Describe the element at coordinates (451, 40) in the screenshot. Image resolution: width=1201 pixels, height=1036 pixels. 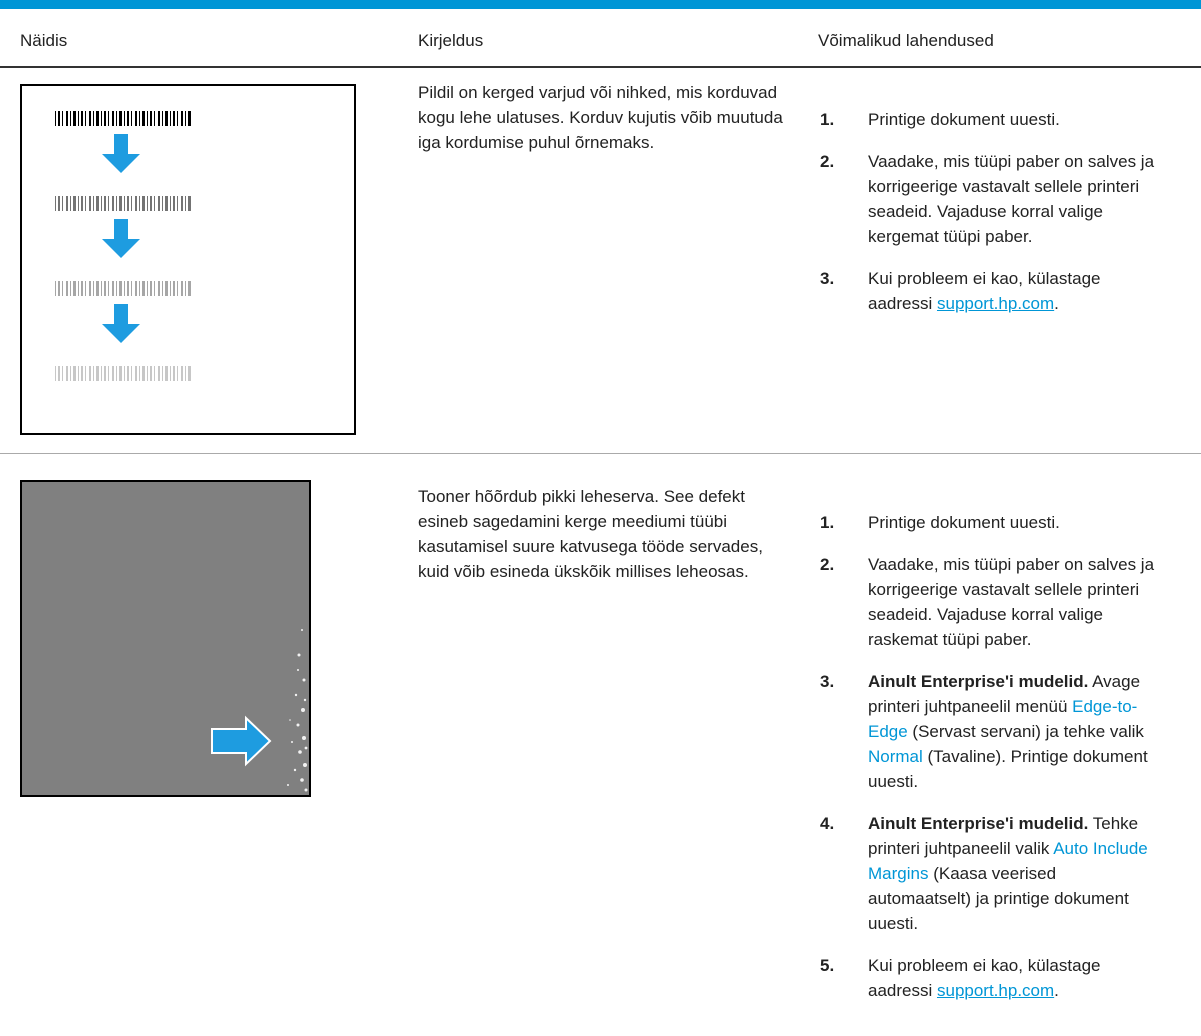
I see `header: Kirjeldus` at that location.